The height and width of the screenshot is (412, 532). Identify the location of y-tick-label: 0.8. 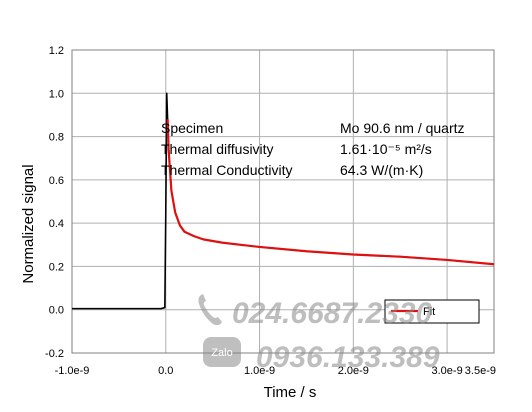
(56, 138).